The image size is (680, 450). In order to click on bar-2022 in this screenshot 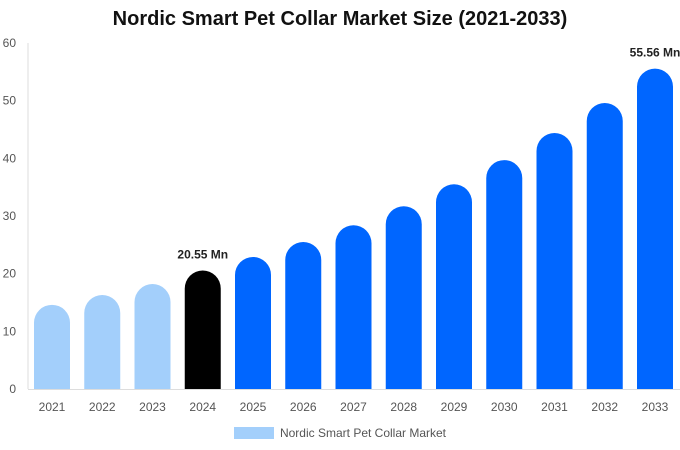, I will do `click(102, 342)`.